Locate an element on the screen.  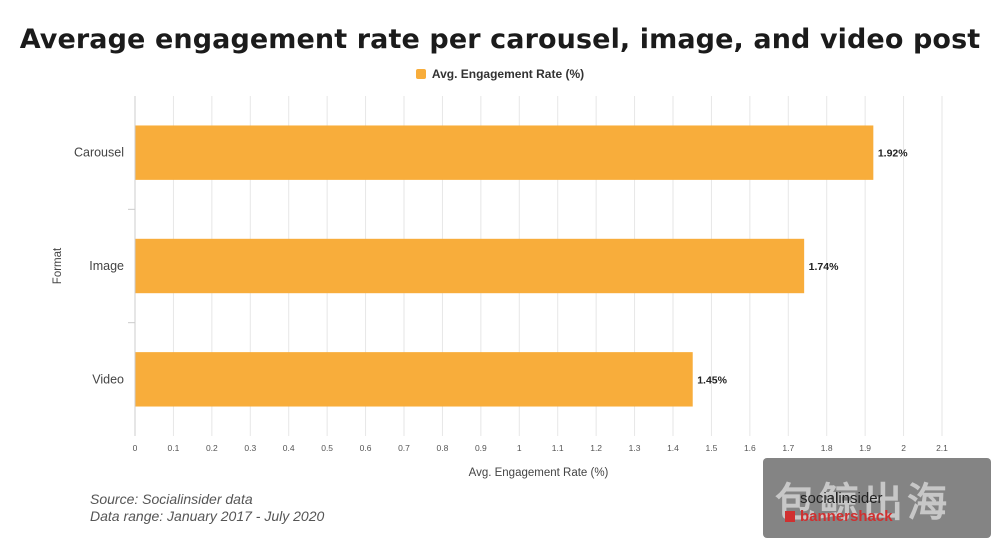
x-tick-label: 1.5 is located at coordinates (712, 448).